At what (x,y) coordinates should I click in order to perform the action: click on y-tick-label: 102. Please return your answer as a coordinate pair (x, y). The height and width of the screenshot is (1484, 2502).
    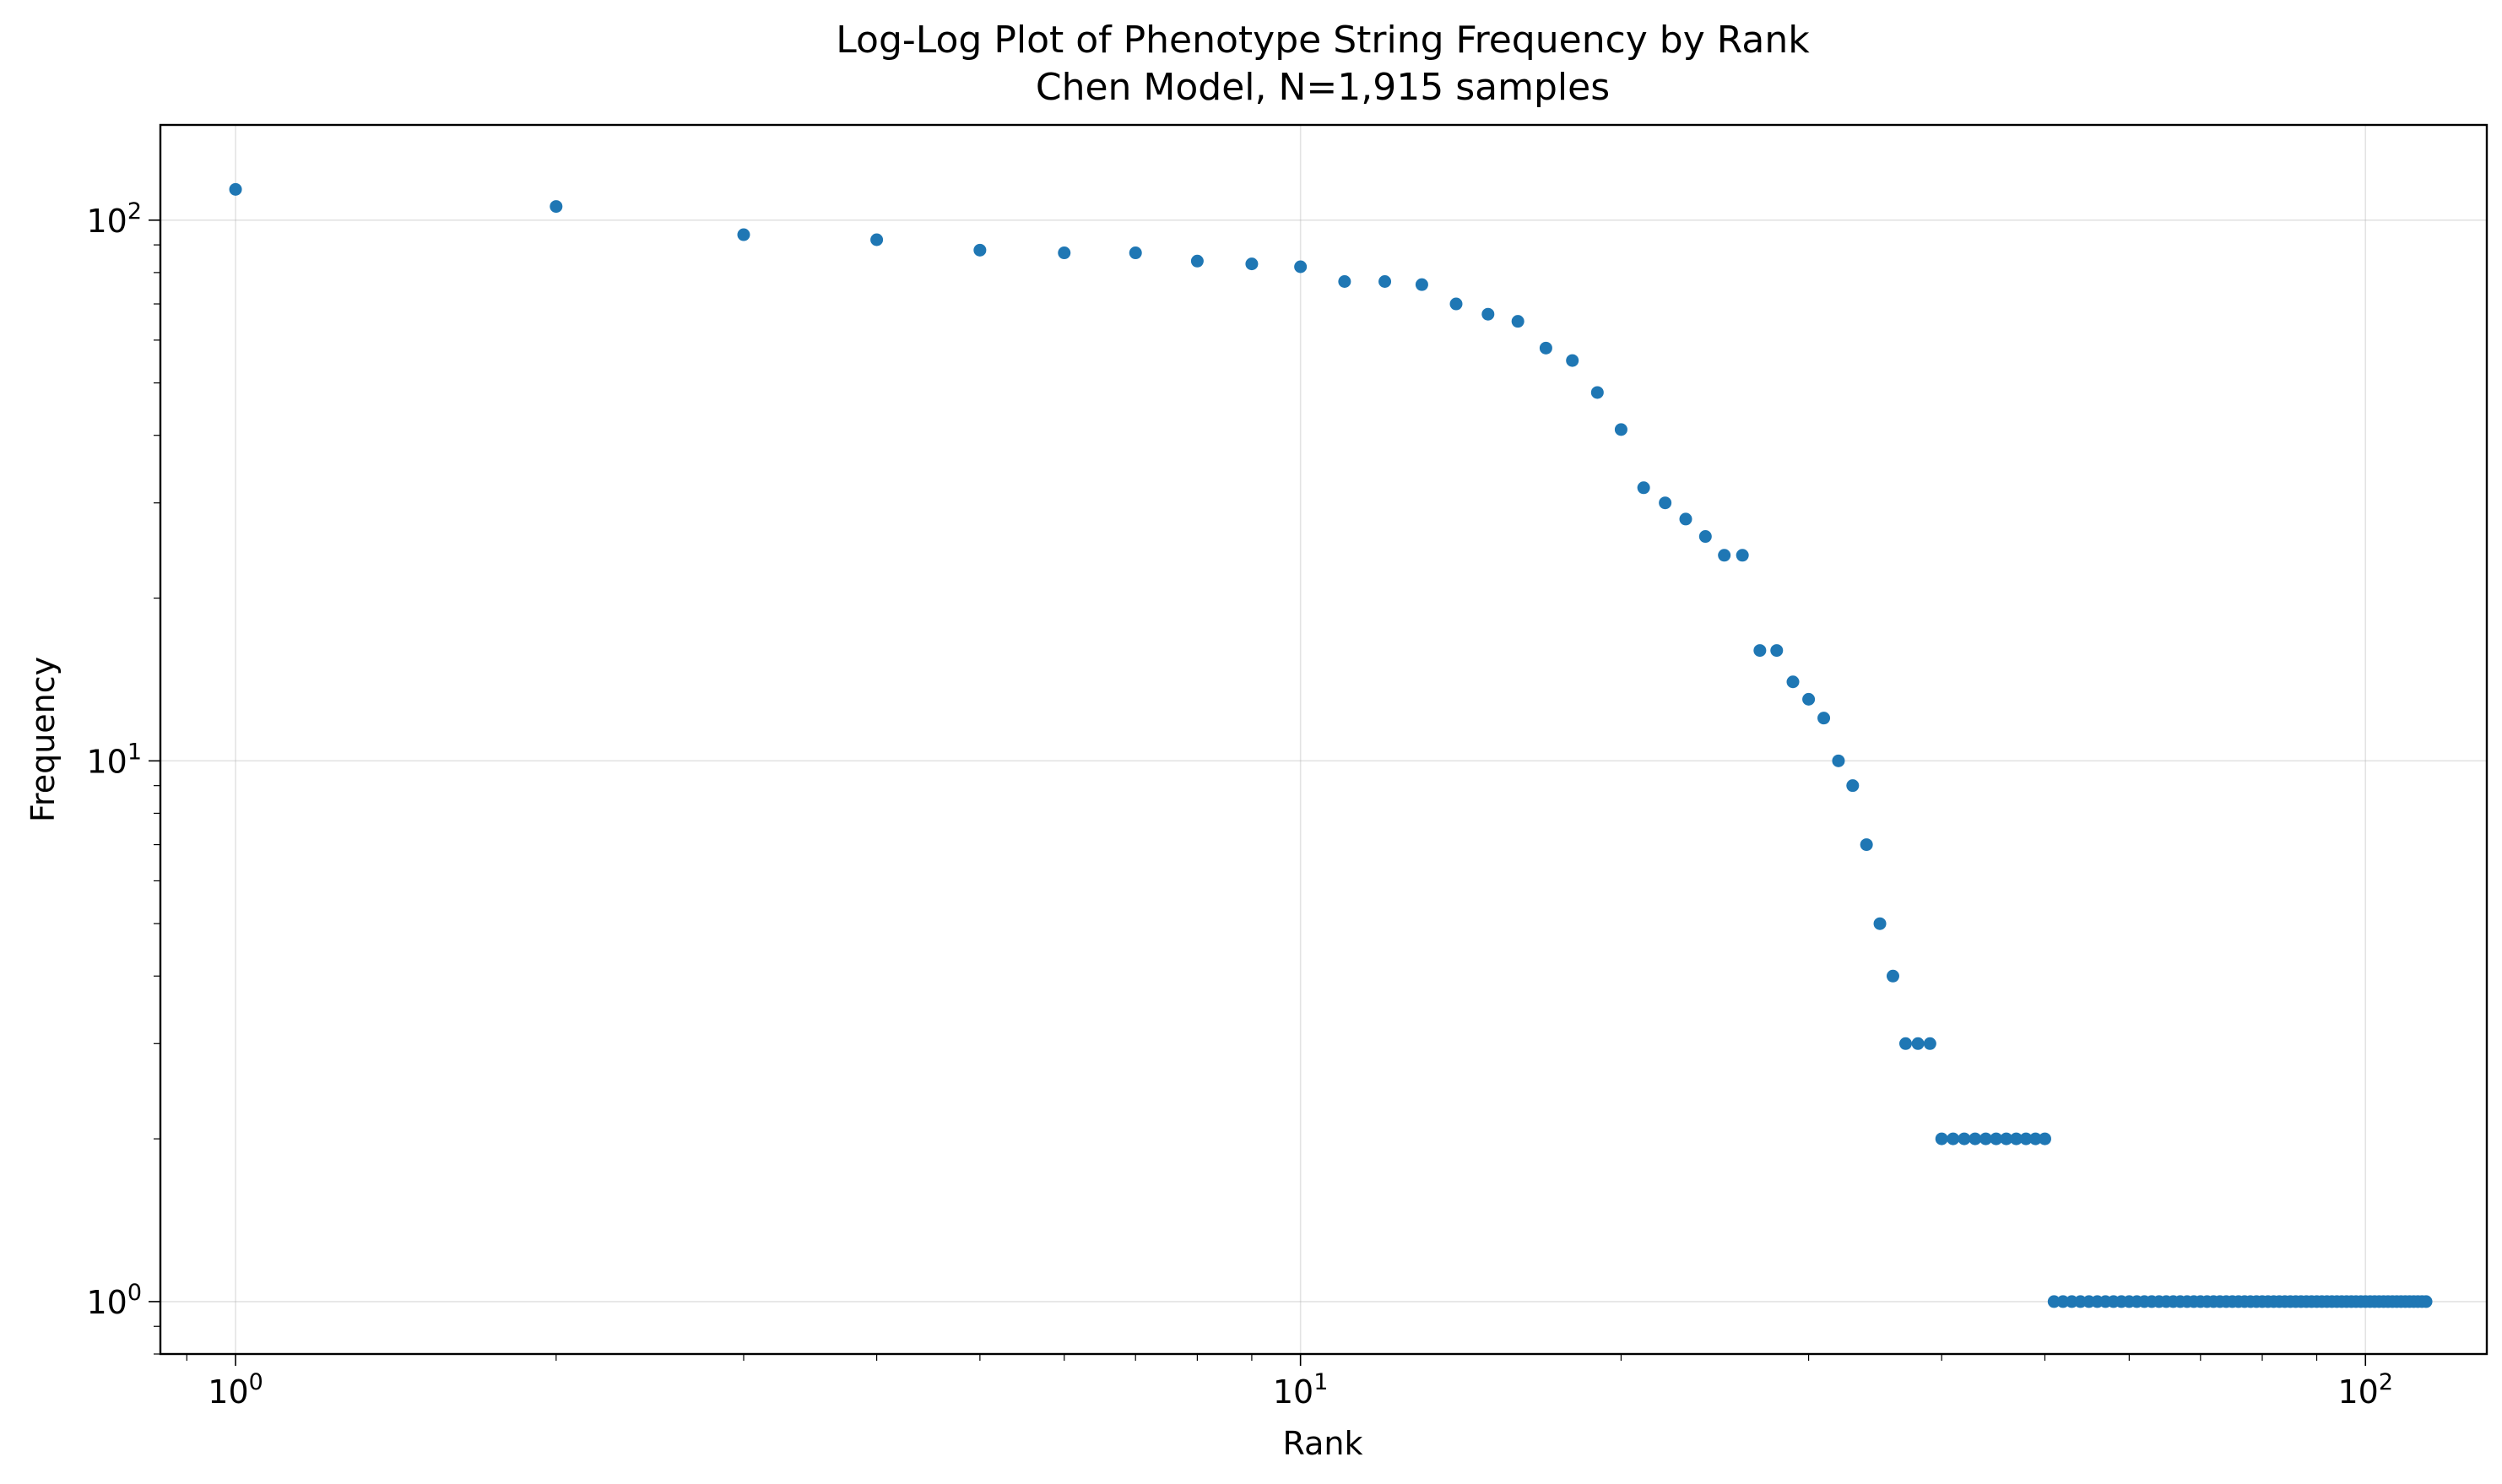
    Looking at the image, I should click on (114, 219).